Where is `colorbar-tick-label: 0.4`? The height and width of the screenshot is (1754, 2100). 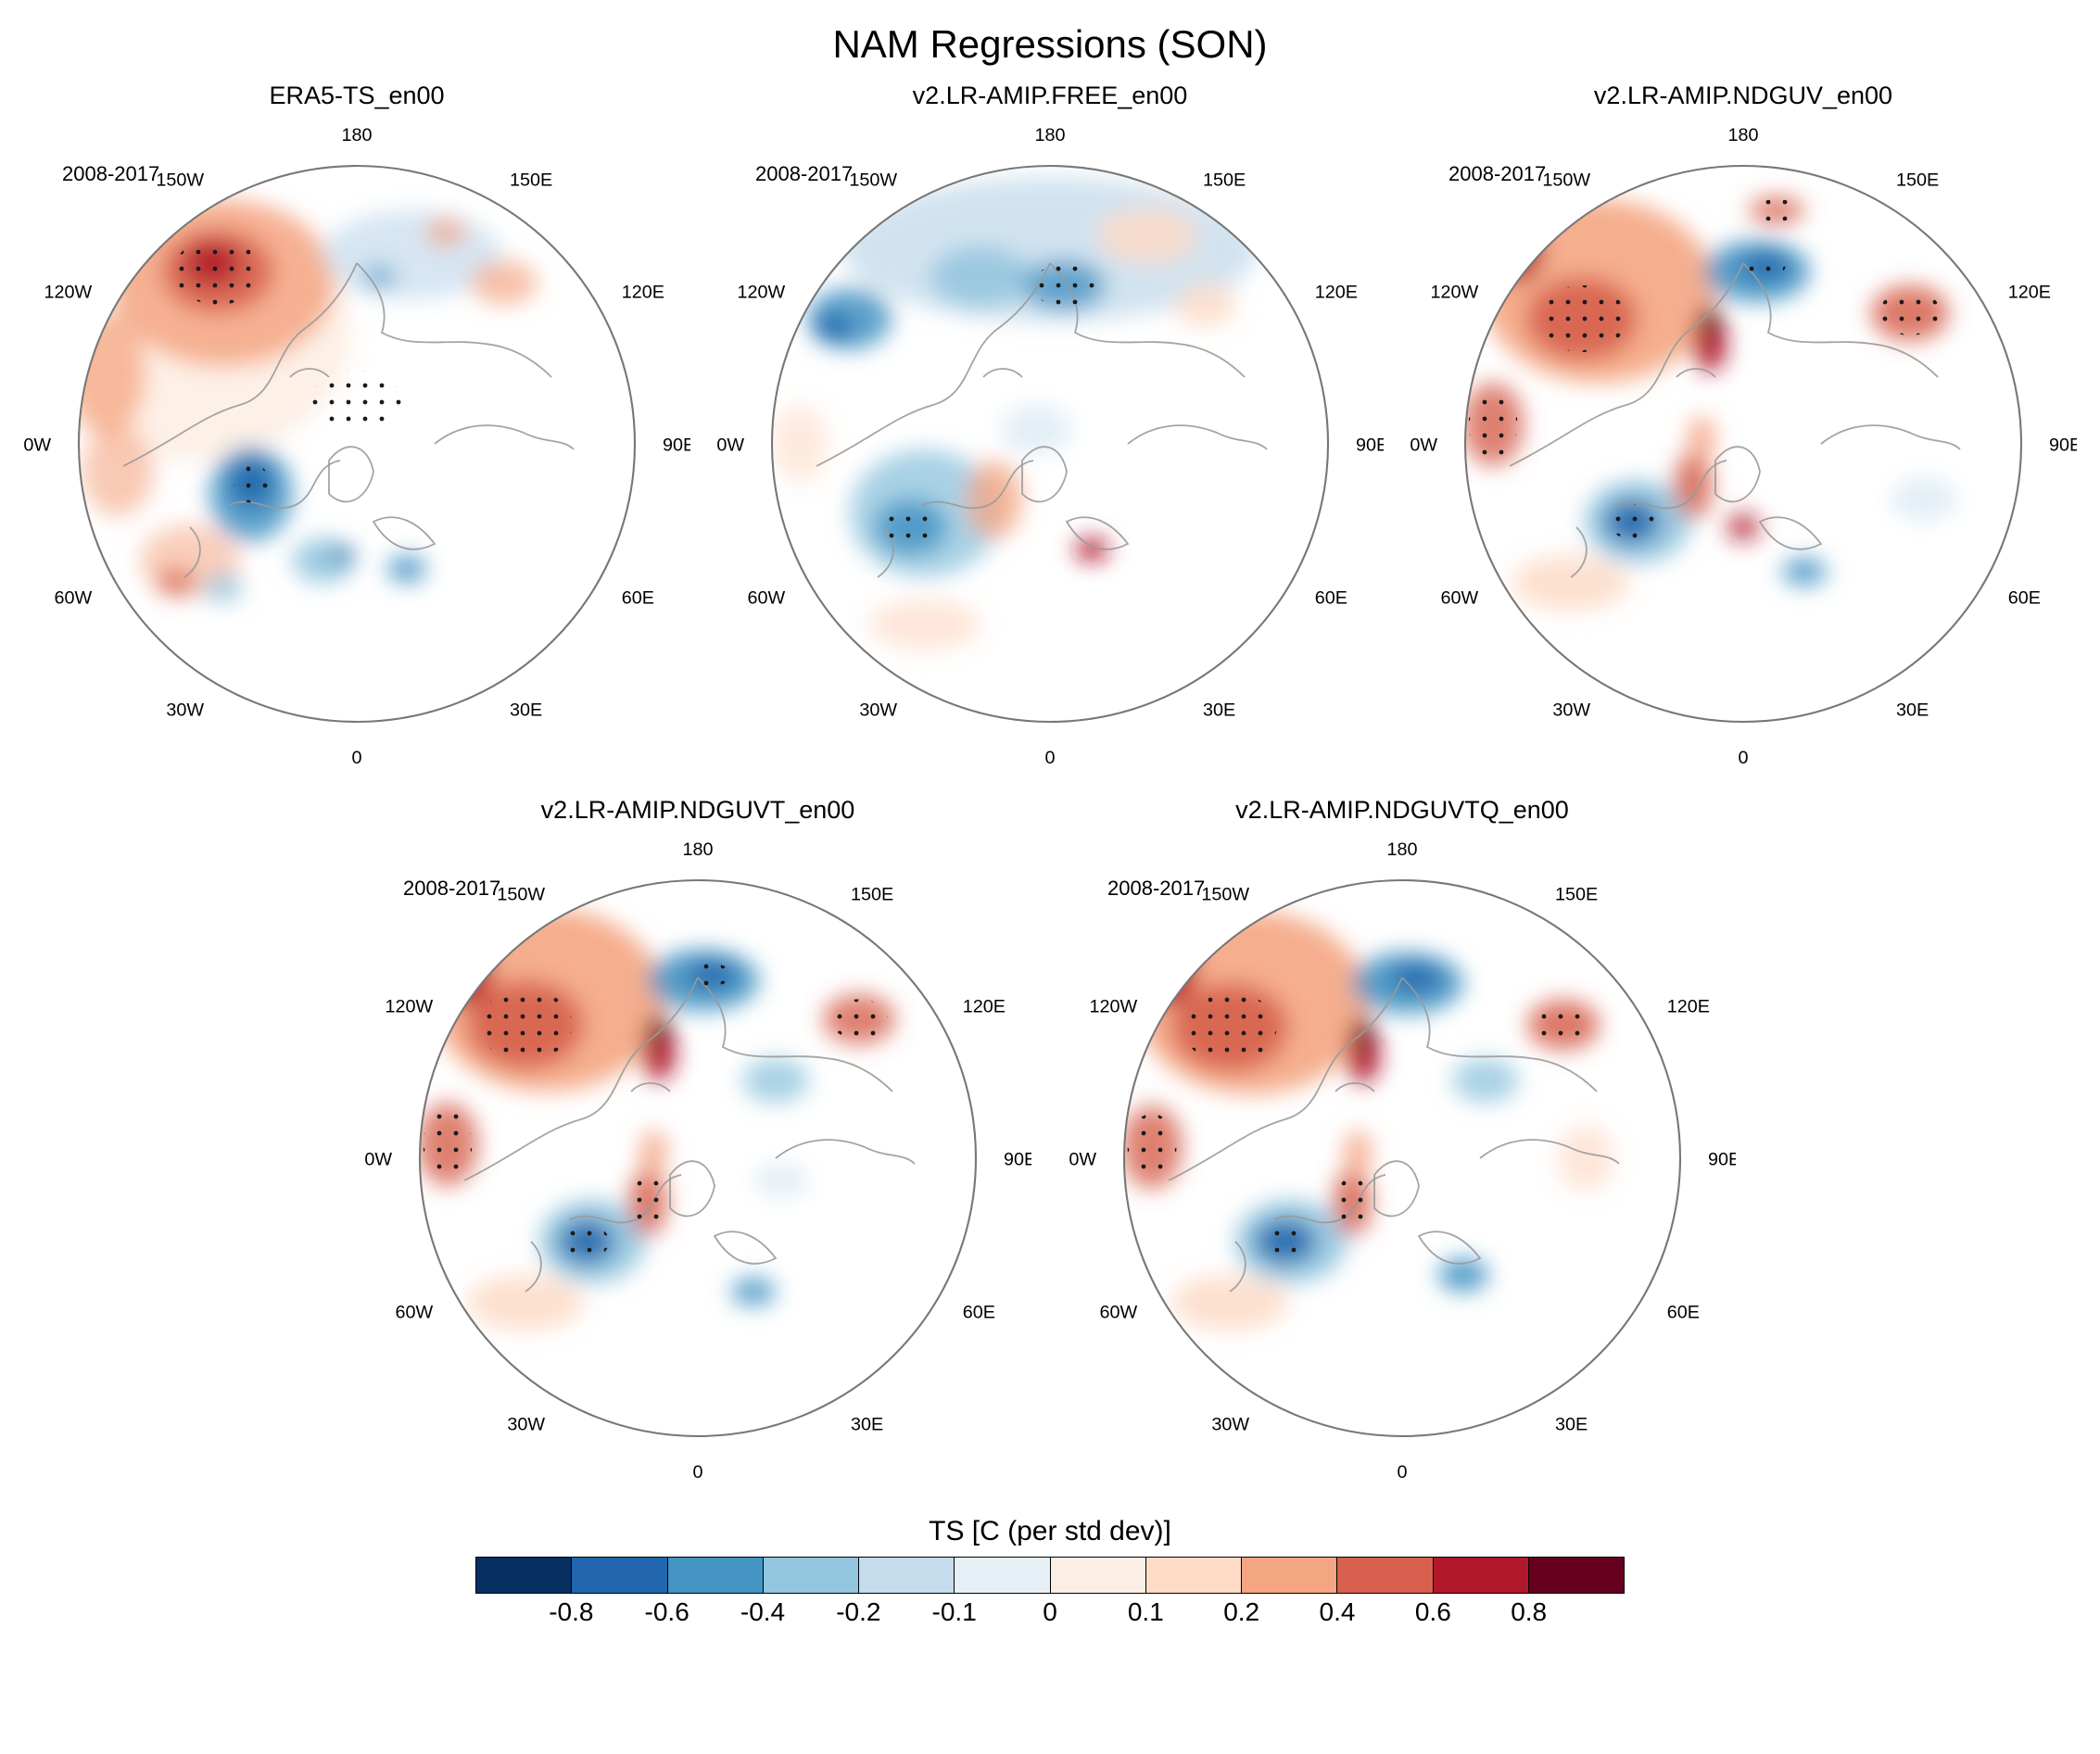
colorbar-tick-label: 0.4 is located at coordinates (1337, 1611).